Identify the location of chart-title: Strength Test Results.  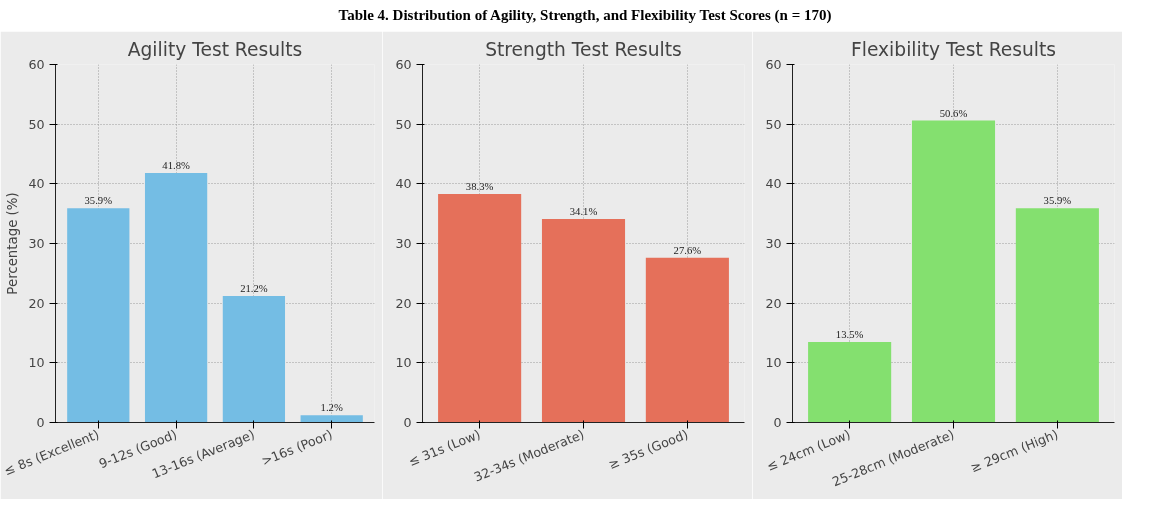
(583, 49).